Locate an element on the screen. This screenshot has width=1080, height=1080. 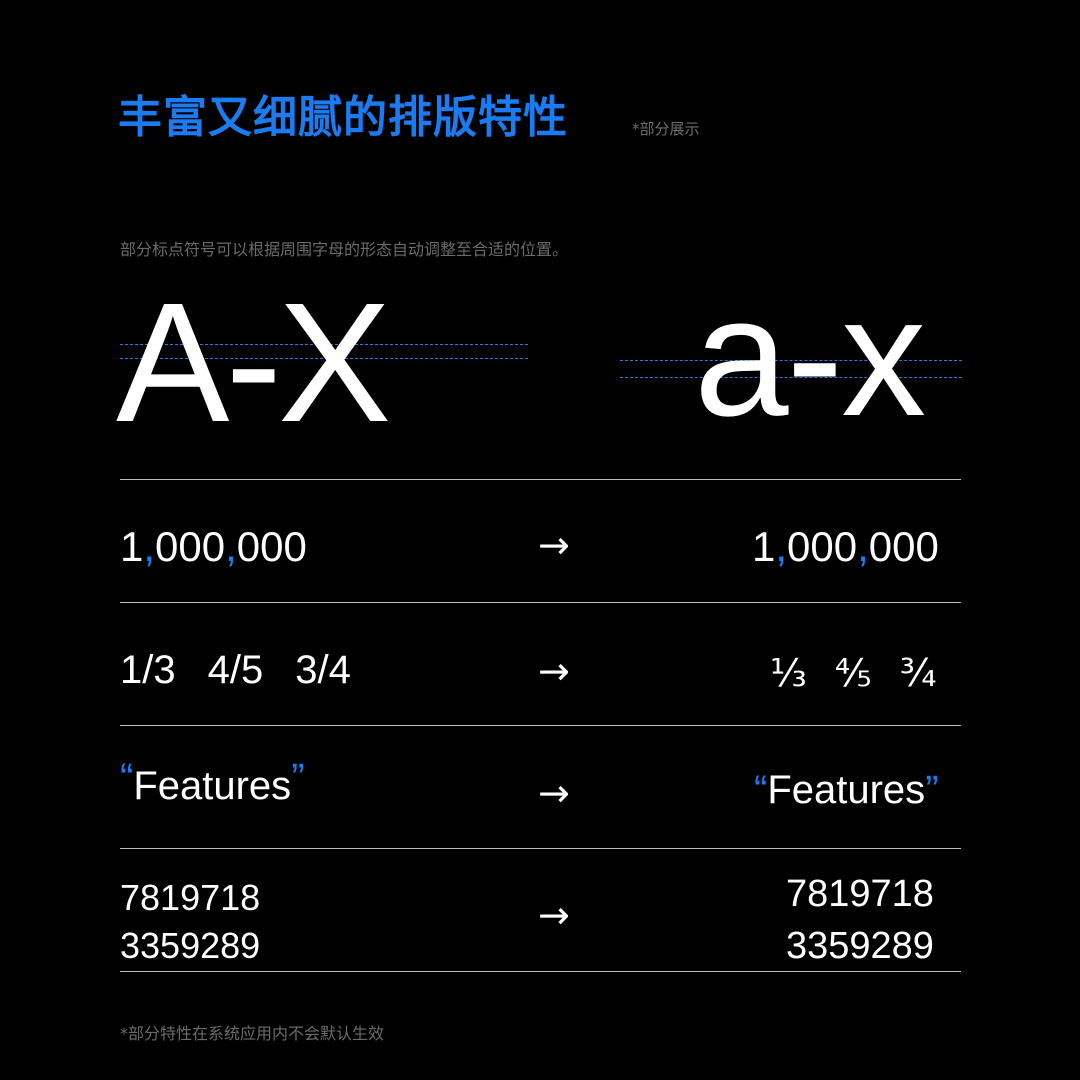
fraction-glyph: ⅓ is located at coordinates (788, 673).